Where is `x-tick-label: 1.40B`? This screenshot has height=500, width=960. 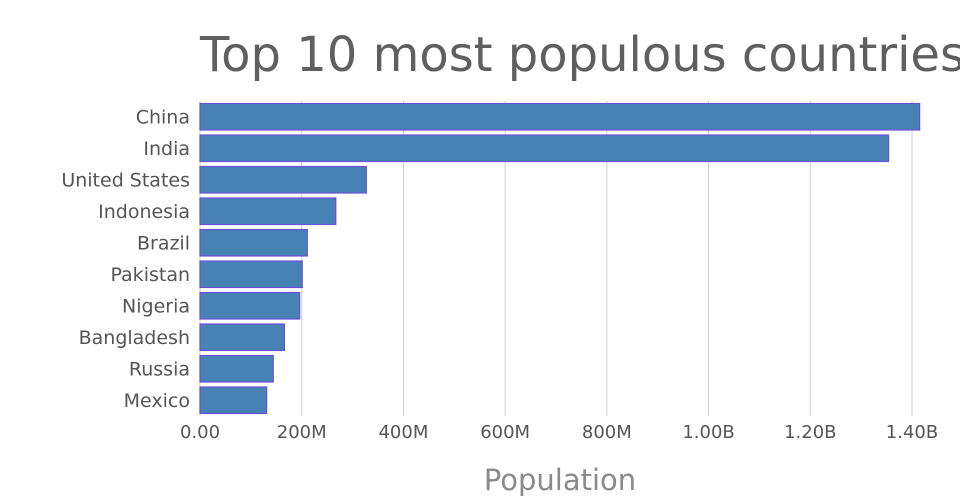 x-tick-label: 1.40B is located at coordinates (912, 432).